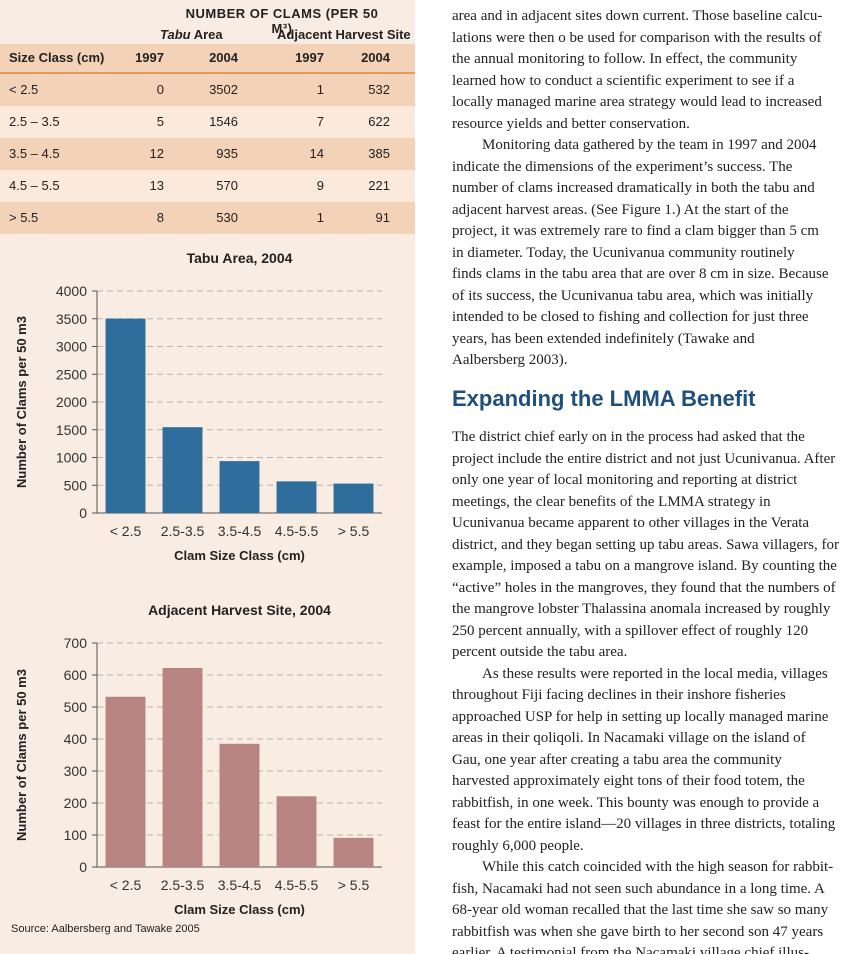  What do you see at coordinates (191, 34) in the screenshot?
I see `table-group-tabu: Tabu Area` at bounding box center [191, 34].